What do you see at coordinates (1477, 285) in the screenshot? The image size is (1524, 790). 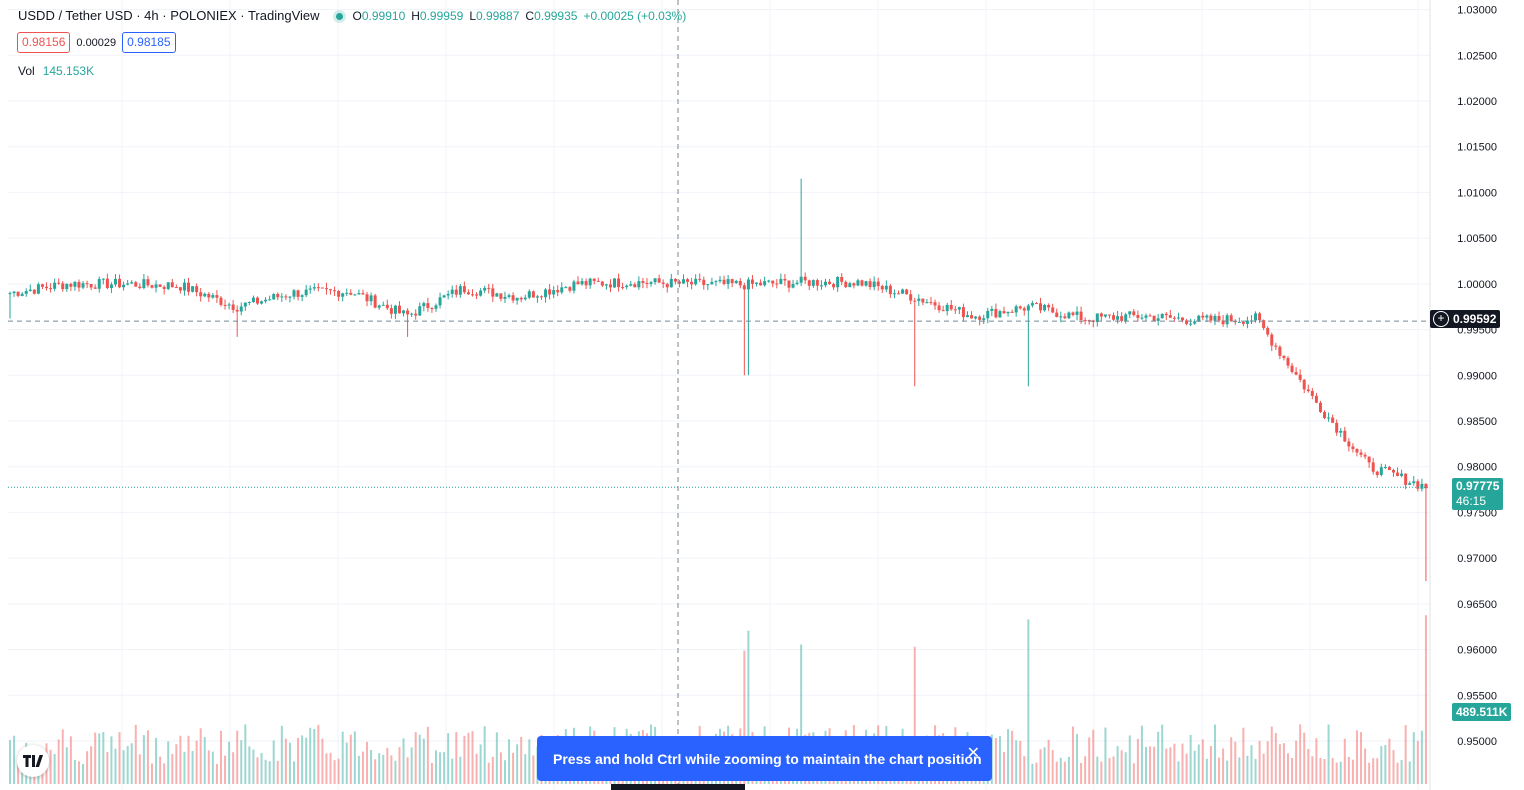 I see `y-tick-label: 1.00000` at bounding box center [1477, 285].